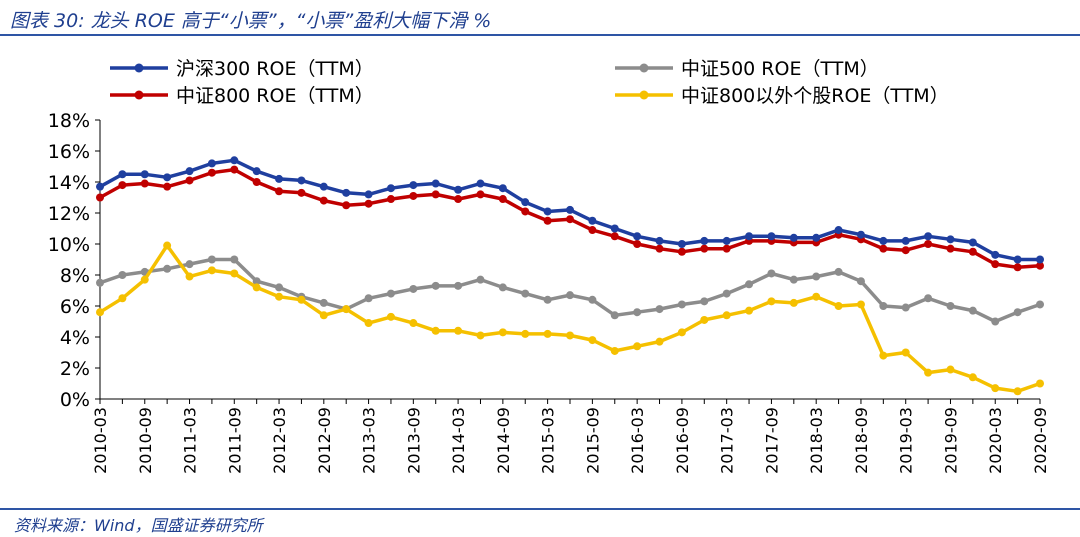 The height and width of the screenshot is (537, 1080). What do you see at coordinates (275, 96) in the screenshot?
I see `legend-label: 中证800 ROE（TTM）` at bounding box center [275, 96].